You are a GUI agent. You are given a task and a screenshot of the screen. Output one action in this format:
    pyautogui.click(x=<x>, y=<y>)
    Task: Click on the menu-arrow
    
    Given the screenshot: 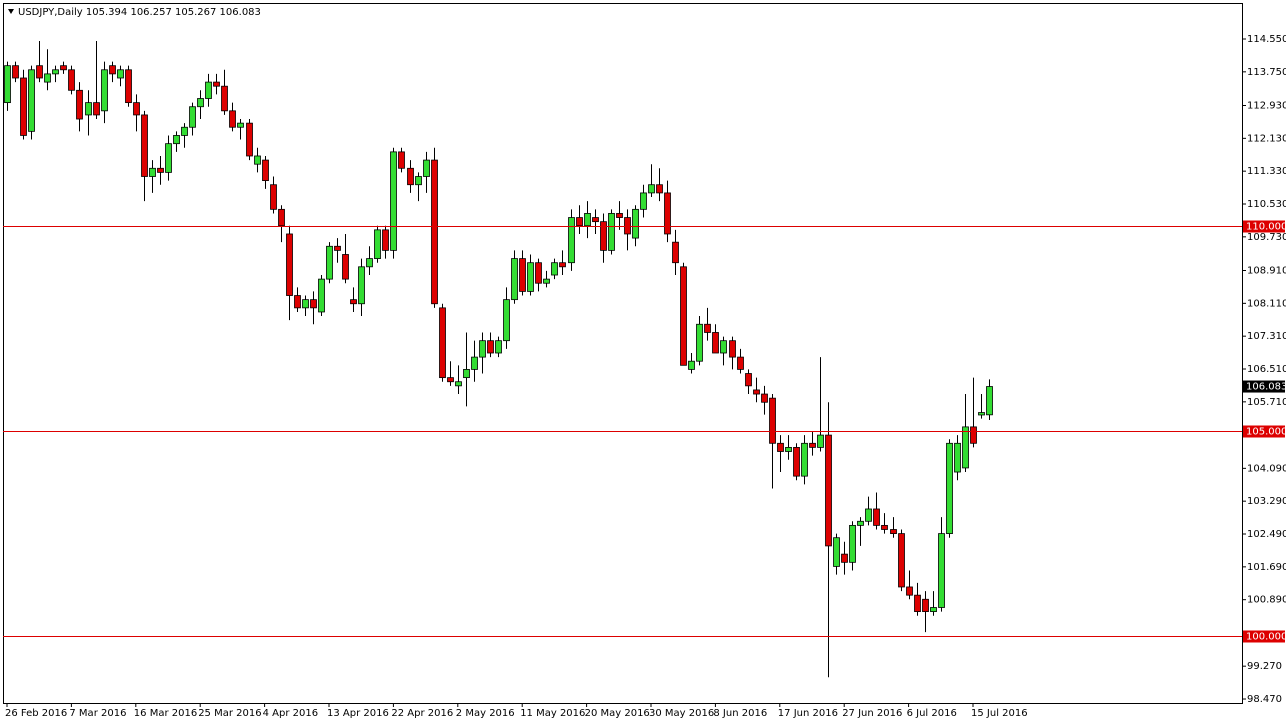 What is the action you would take?
    pyautogui.click(x=11, y=11)
    